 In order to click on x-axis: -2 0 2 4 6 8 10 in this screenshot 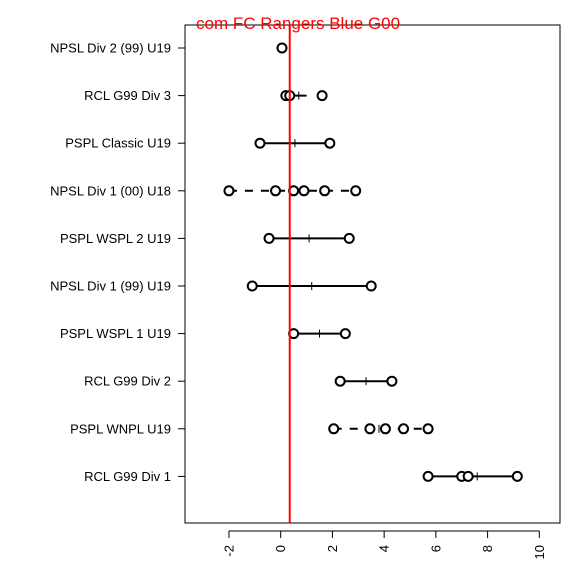, I will do `click(384, 544)`.